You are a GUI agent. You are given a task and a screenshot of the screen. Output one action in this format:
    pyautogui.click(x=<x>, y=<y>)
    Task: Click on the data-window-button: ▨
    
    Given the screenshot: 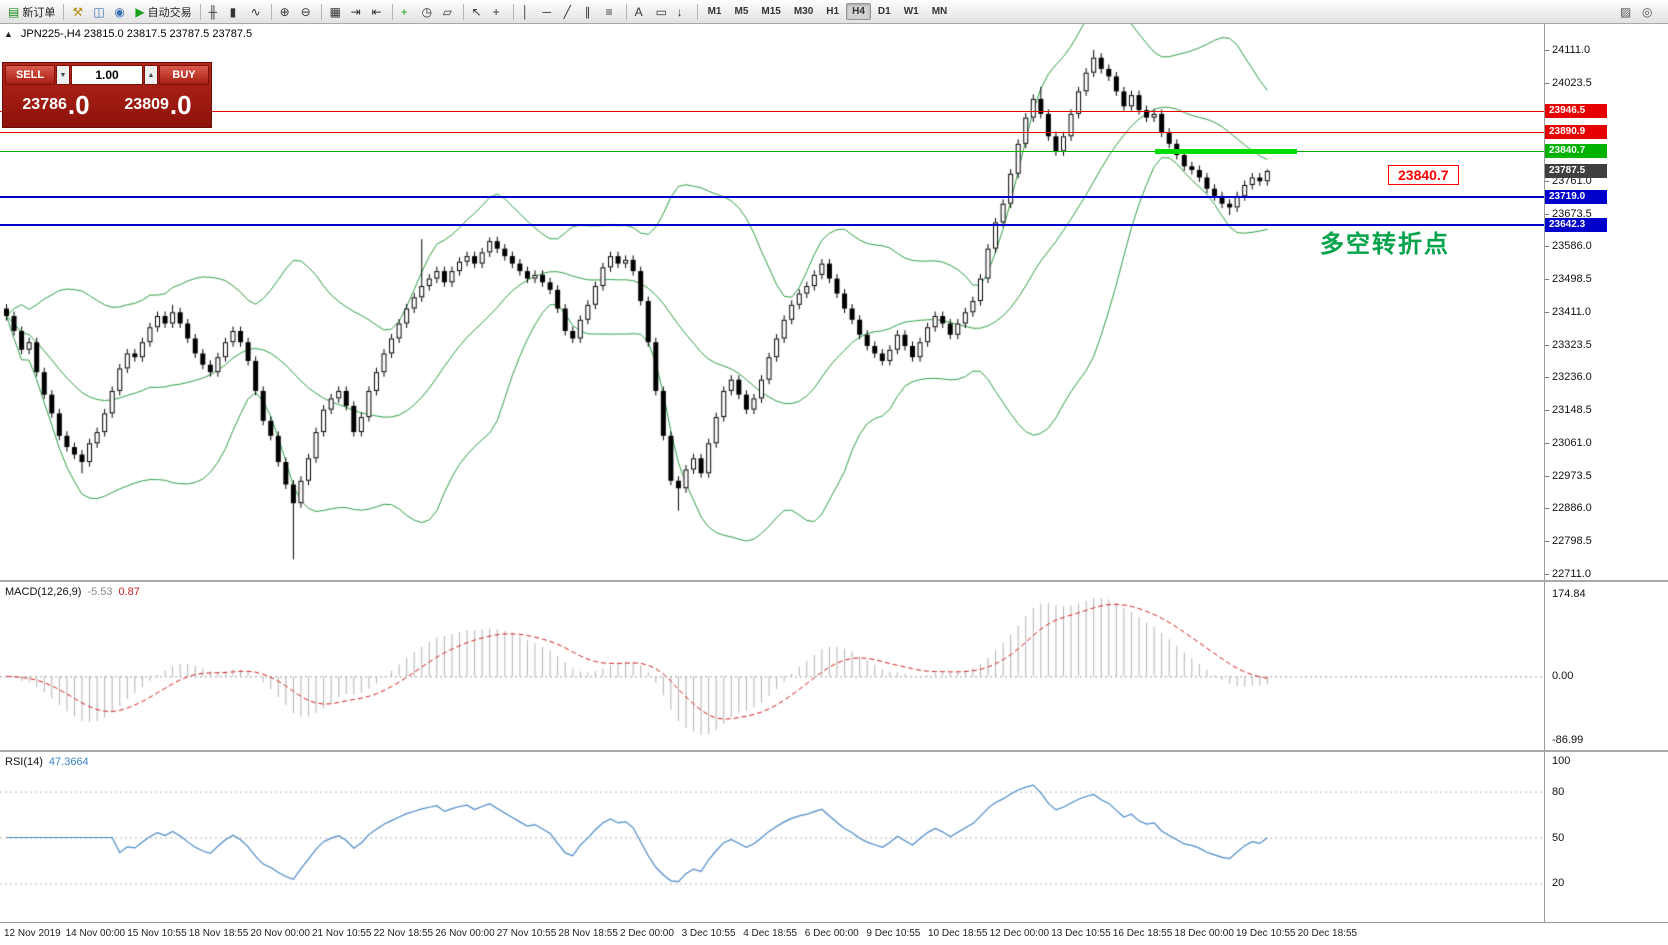 What is the action you would take?
    pyautogui.click(x=1626, y=12)
    